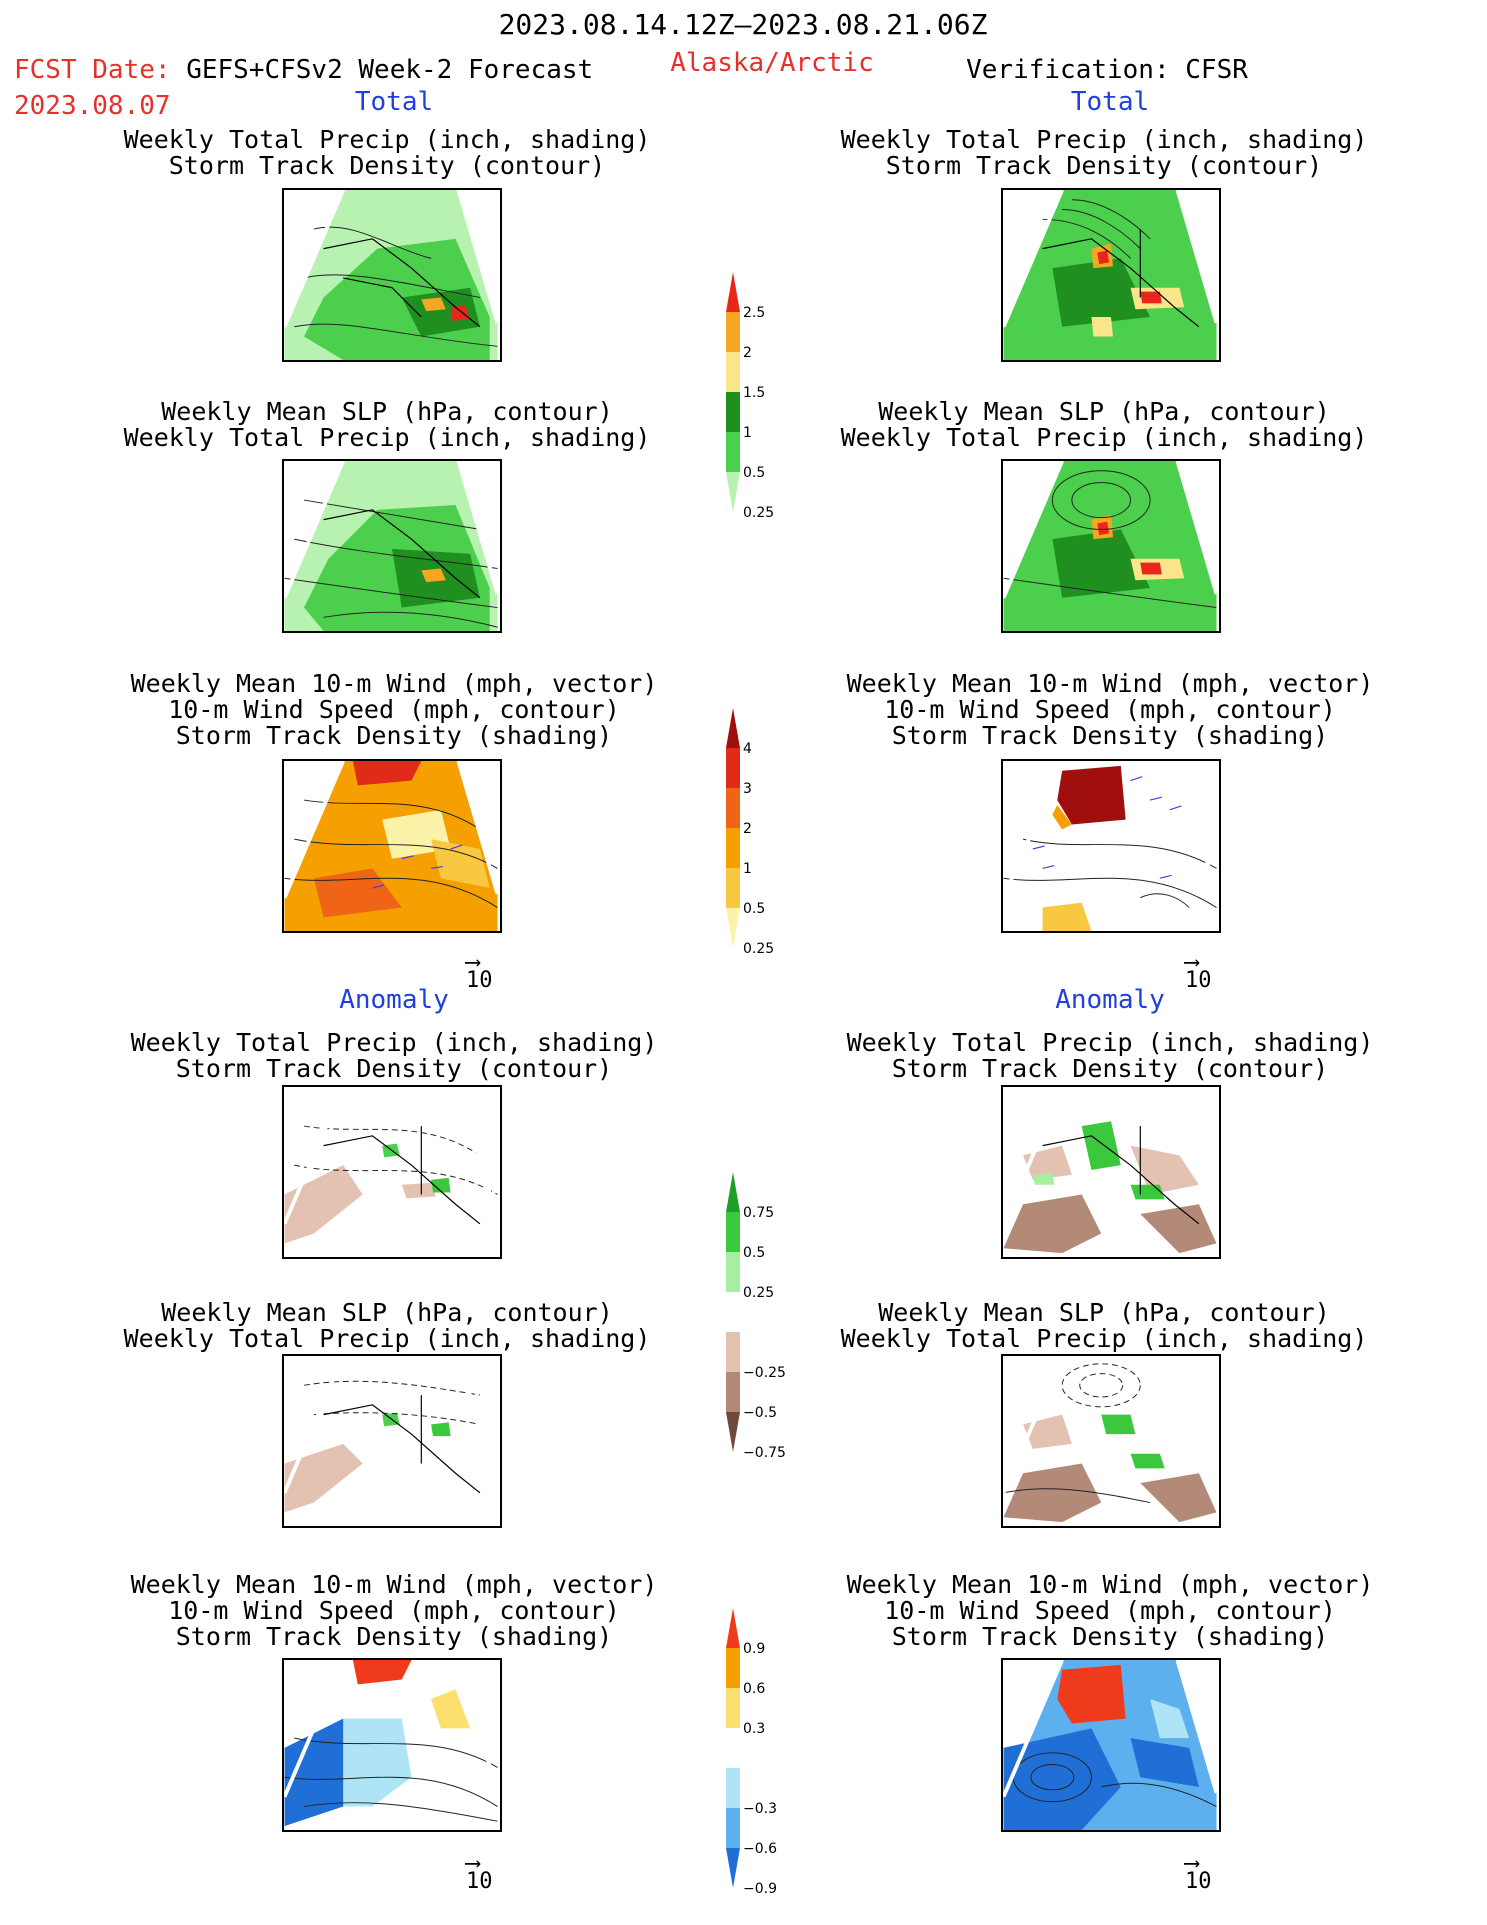  Describe the element at coordinates (1111, 275) in the screenshot. I see `map-obs-total-precip` at that location.